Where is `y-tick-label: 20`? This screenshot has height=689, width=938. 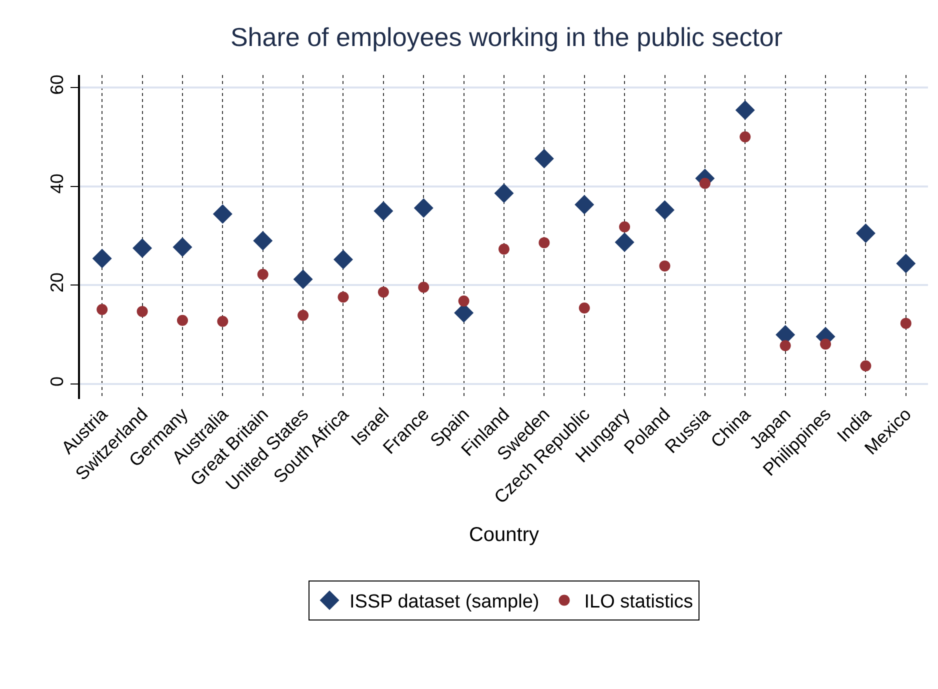 y-tick-label: 20 is located at coordinates (57, 282).